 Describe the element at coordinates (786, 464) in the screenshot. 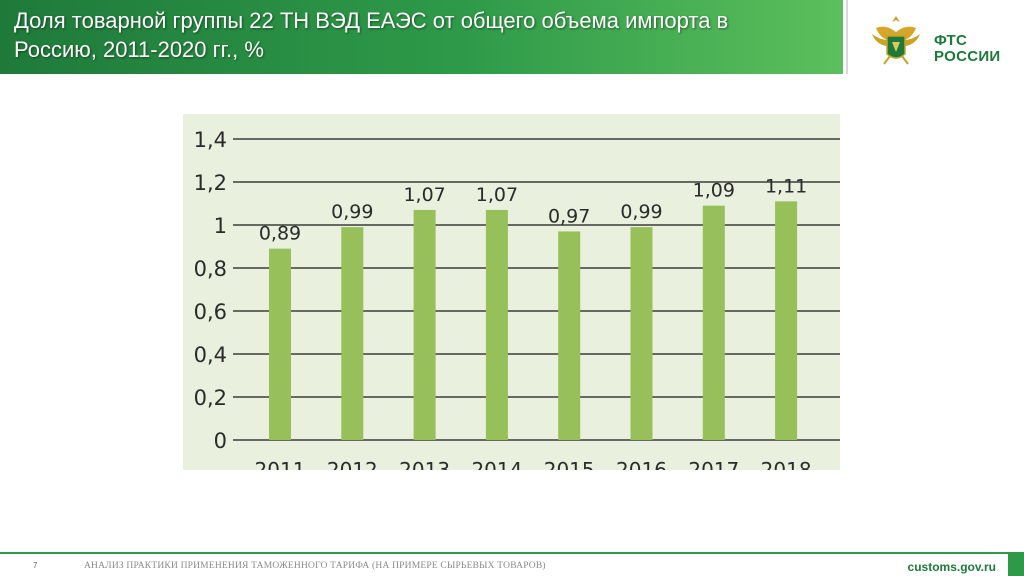

I see `x-tick-label: 2018` at that location.